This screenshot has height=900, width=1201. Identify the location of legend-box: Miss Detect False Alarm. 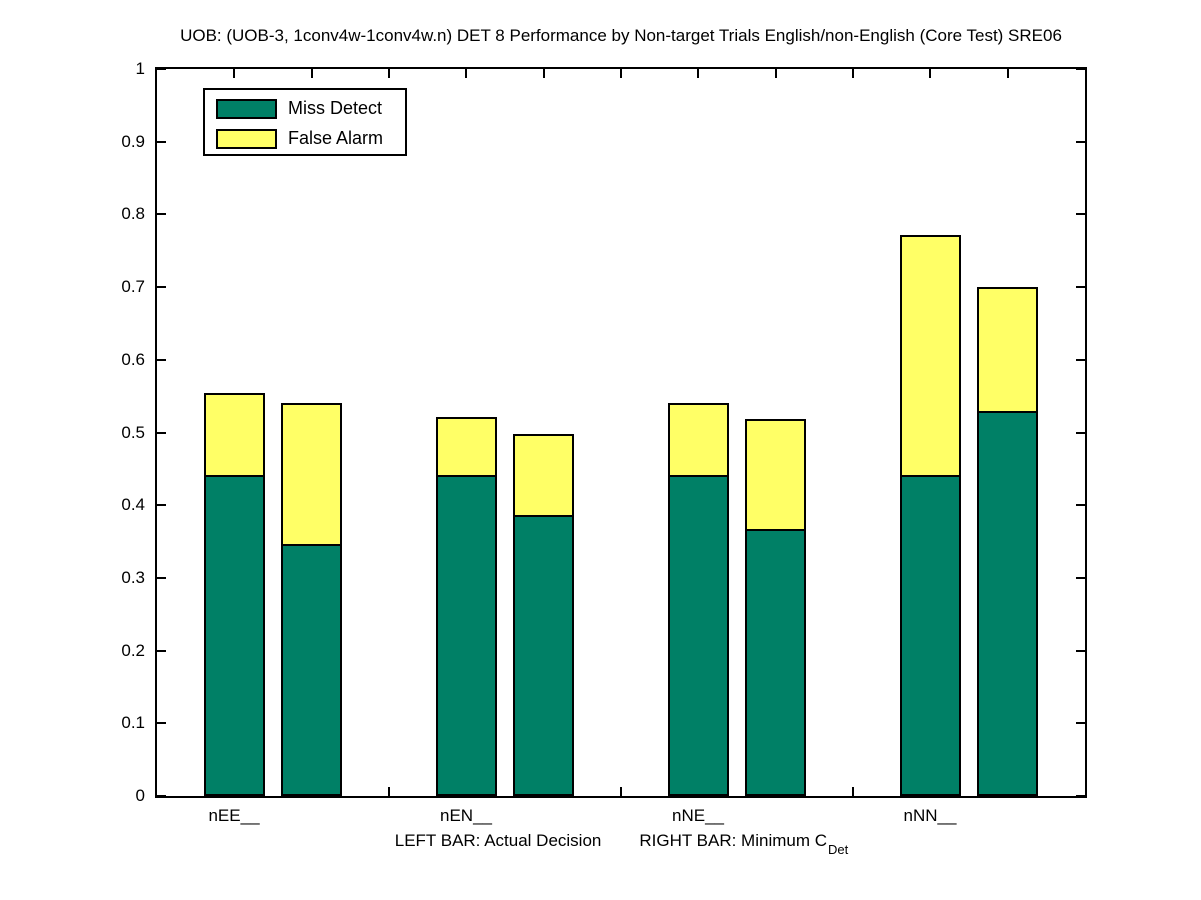
(305, 122).